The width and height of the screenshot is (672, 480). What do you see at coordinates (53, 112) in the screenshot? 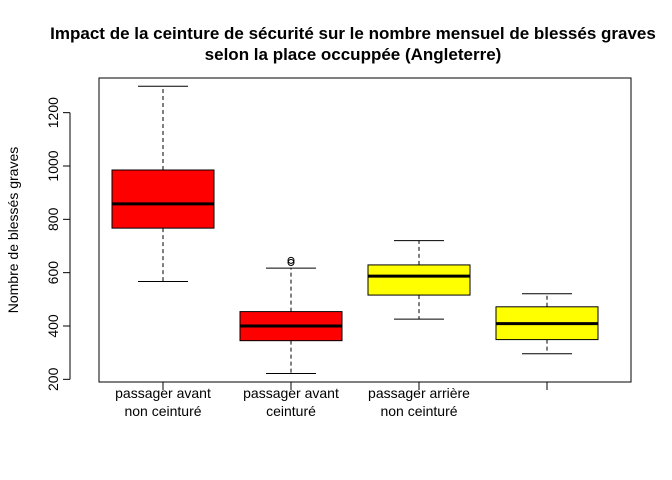
I see `y-tick-label: 1200` at bounding box center [53, 112].